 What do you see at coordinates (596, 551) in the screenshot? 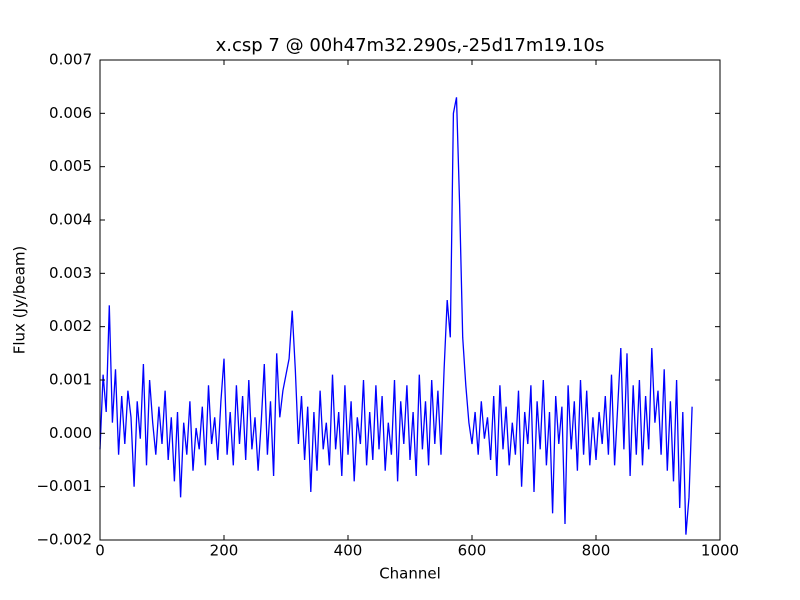
I see `x-tick-label: 800` at bounding box center [596, 551].